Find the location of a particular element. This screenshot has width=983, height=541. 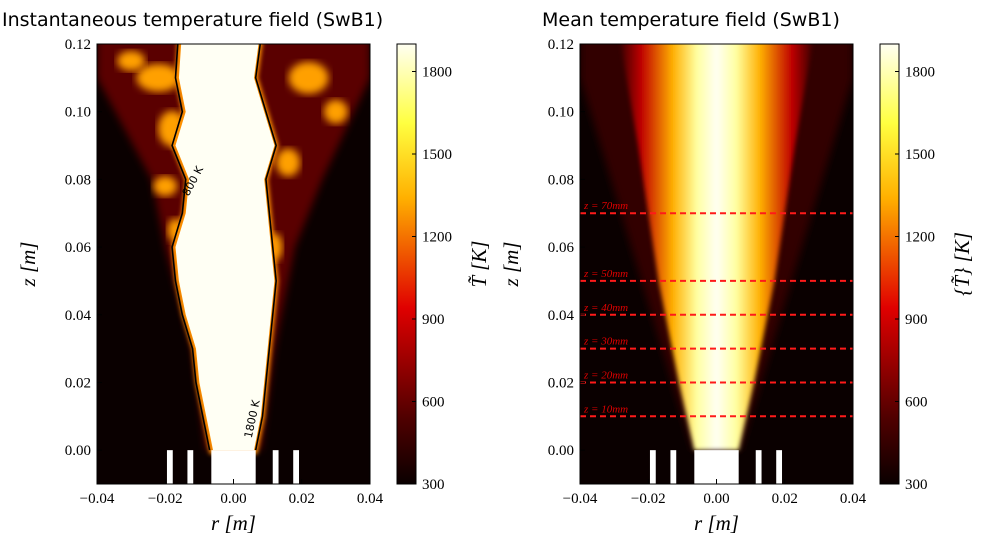

reference-label: z = 50mm is located at coordinates (605, 274).